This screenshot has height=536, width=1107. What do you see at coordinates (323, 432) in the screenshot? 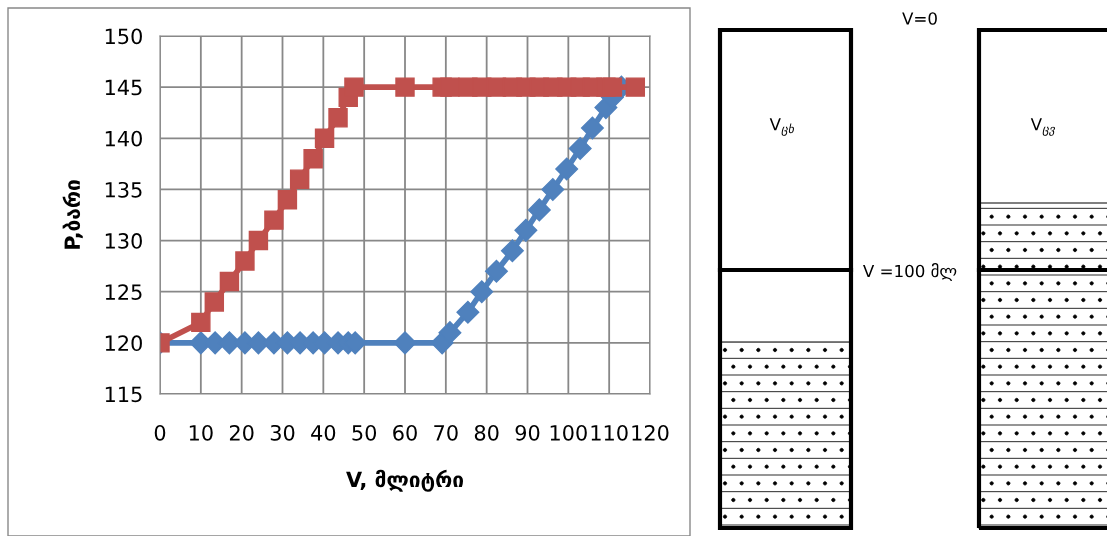
I see `x-tick-label: 40` at bounding box center [323, 432].